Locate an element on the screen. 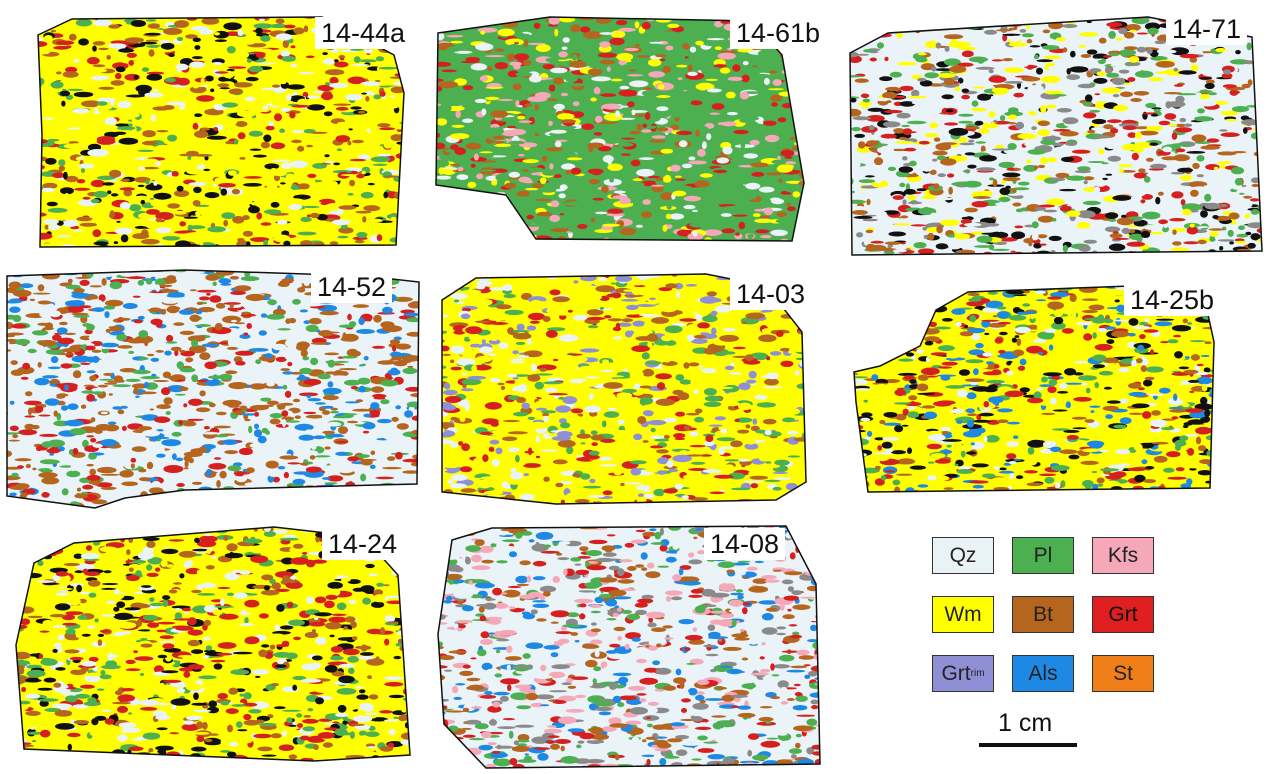 The height and width of the screenshot is (774, 1276). scale-bar is located at coordinates (1028, 745).